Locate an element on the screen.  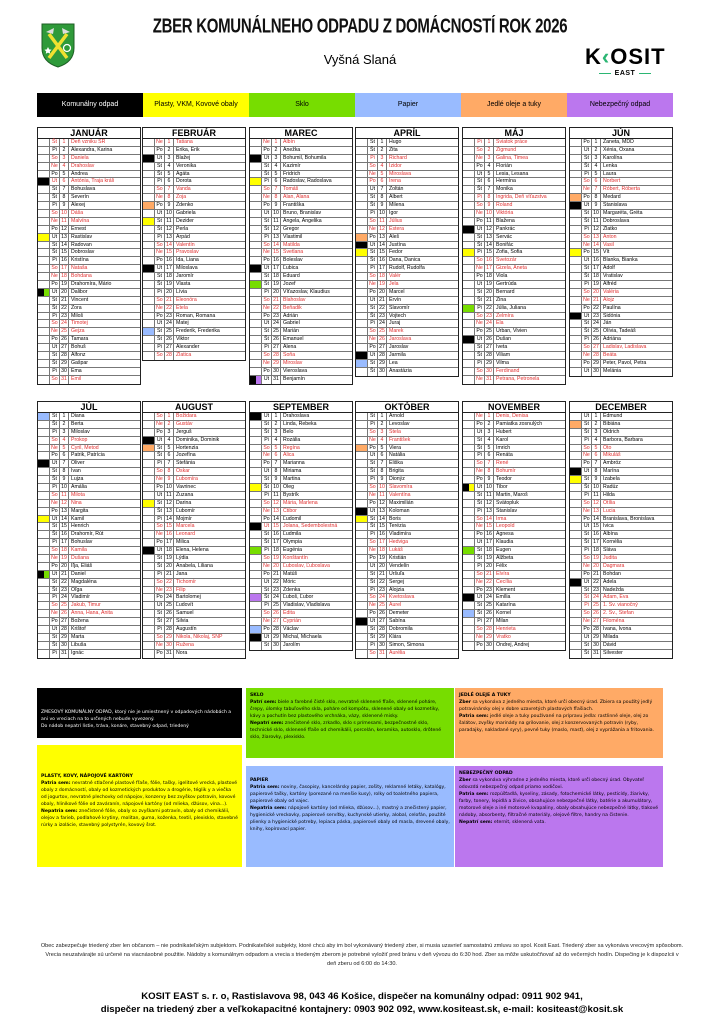
nameday: Lucia is located at coordinates (609, 510).